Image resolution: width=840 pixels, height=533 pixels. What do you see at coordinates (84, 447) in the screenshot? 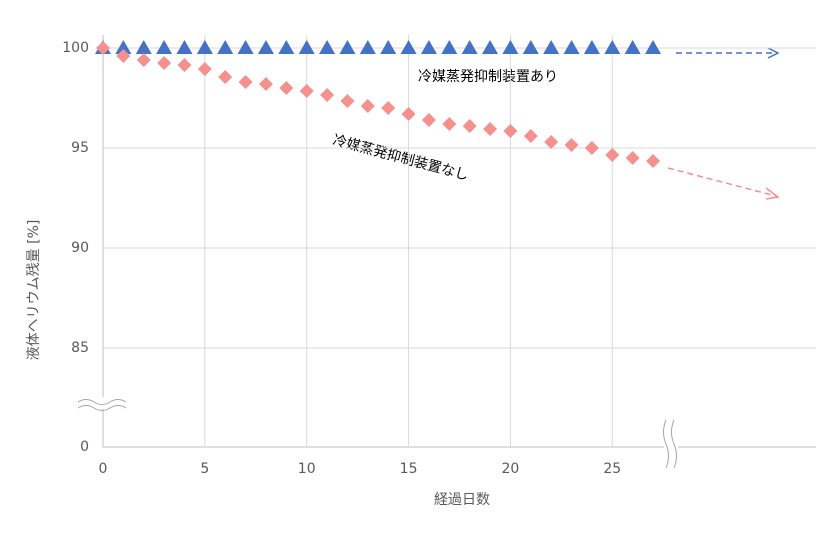
I see `y-tick-label: 0` at bounding box center [84, 447].